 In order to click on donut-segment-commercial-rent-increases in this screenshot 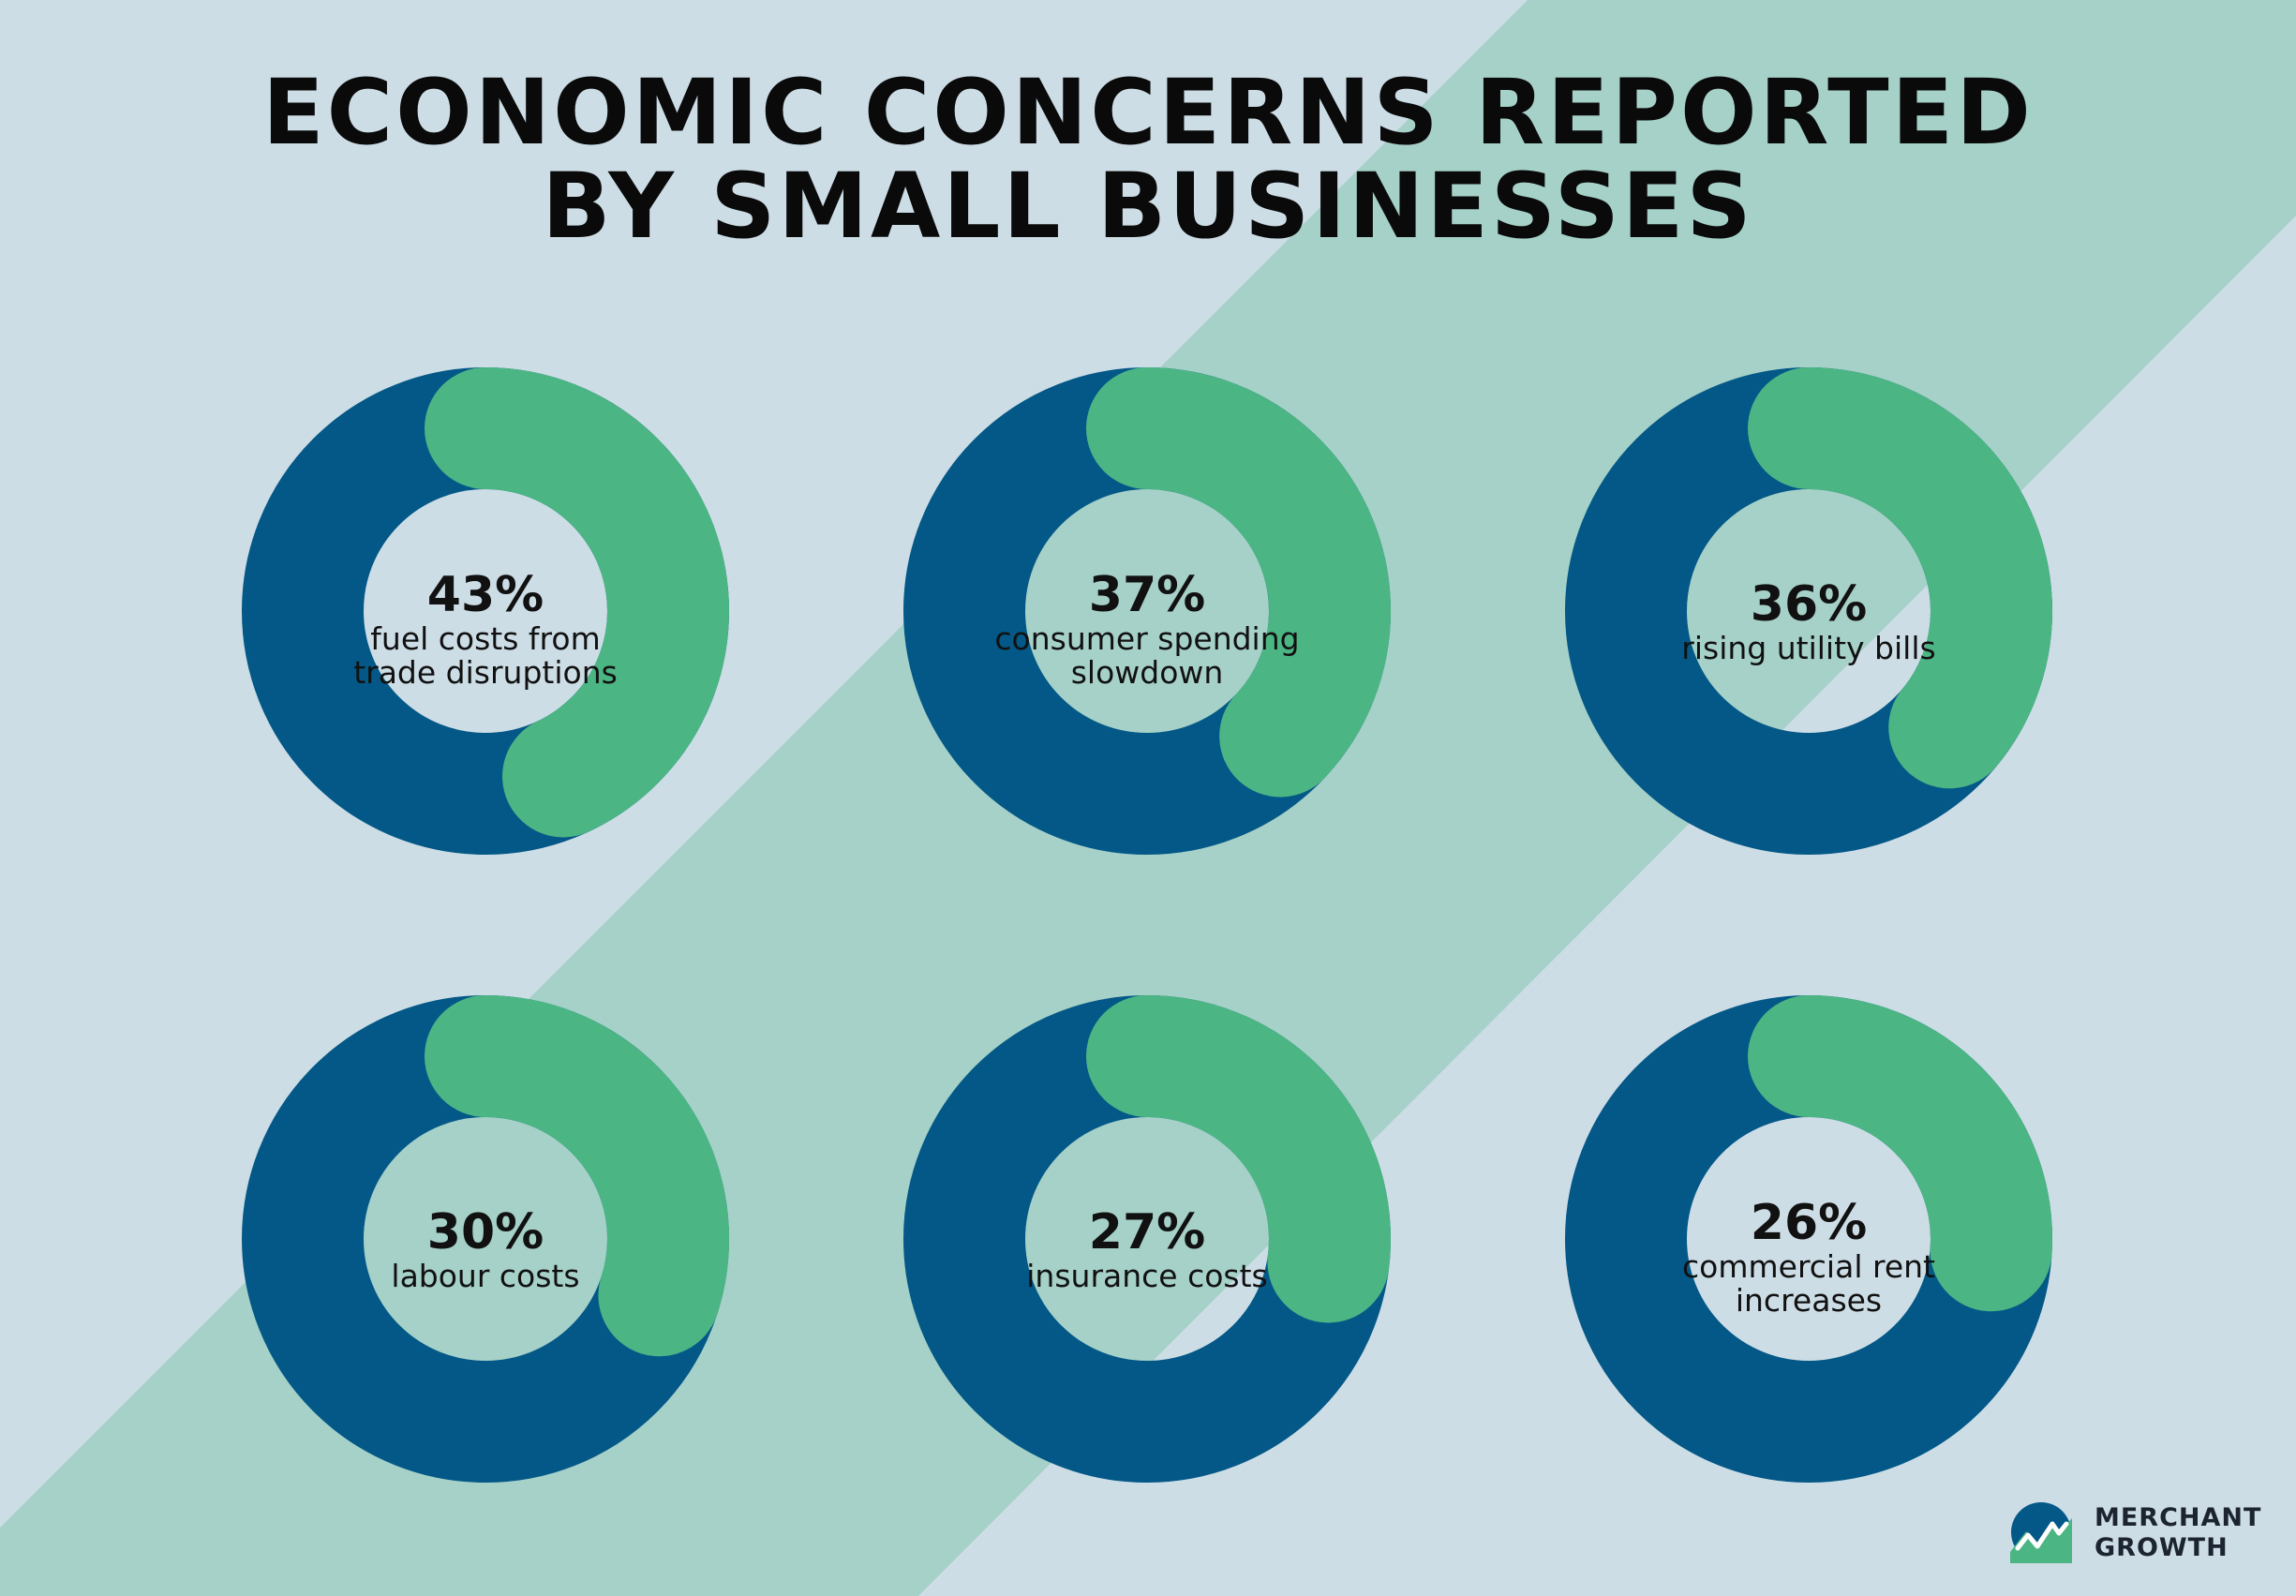, I will do `click(1900, 1154)`.